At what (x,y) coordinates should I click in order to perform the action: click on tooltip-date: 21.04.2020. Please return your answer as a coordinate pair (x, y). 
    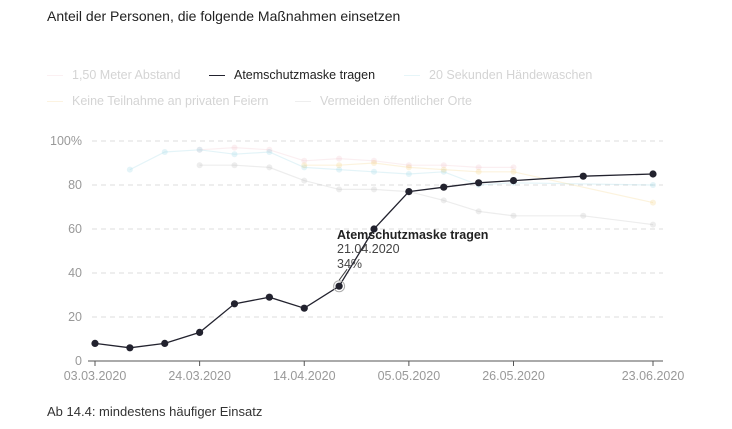
    Looking at the image, I should click on (368, 249).